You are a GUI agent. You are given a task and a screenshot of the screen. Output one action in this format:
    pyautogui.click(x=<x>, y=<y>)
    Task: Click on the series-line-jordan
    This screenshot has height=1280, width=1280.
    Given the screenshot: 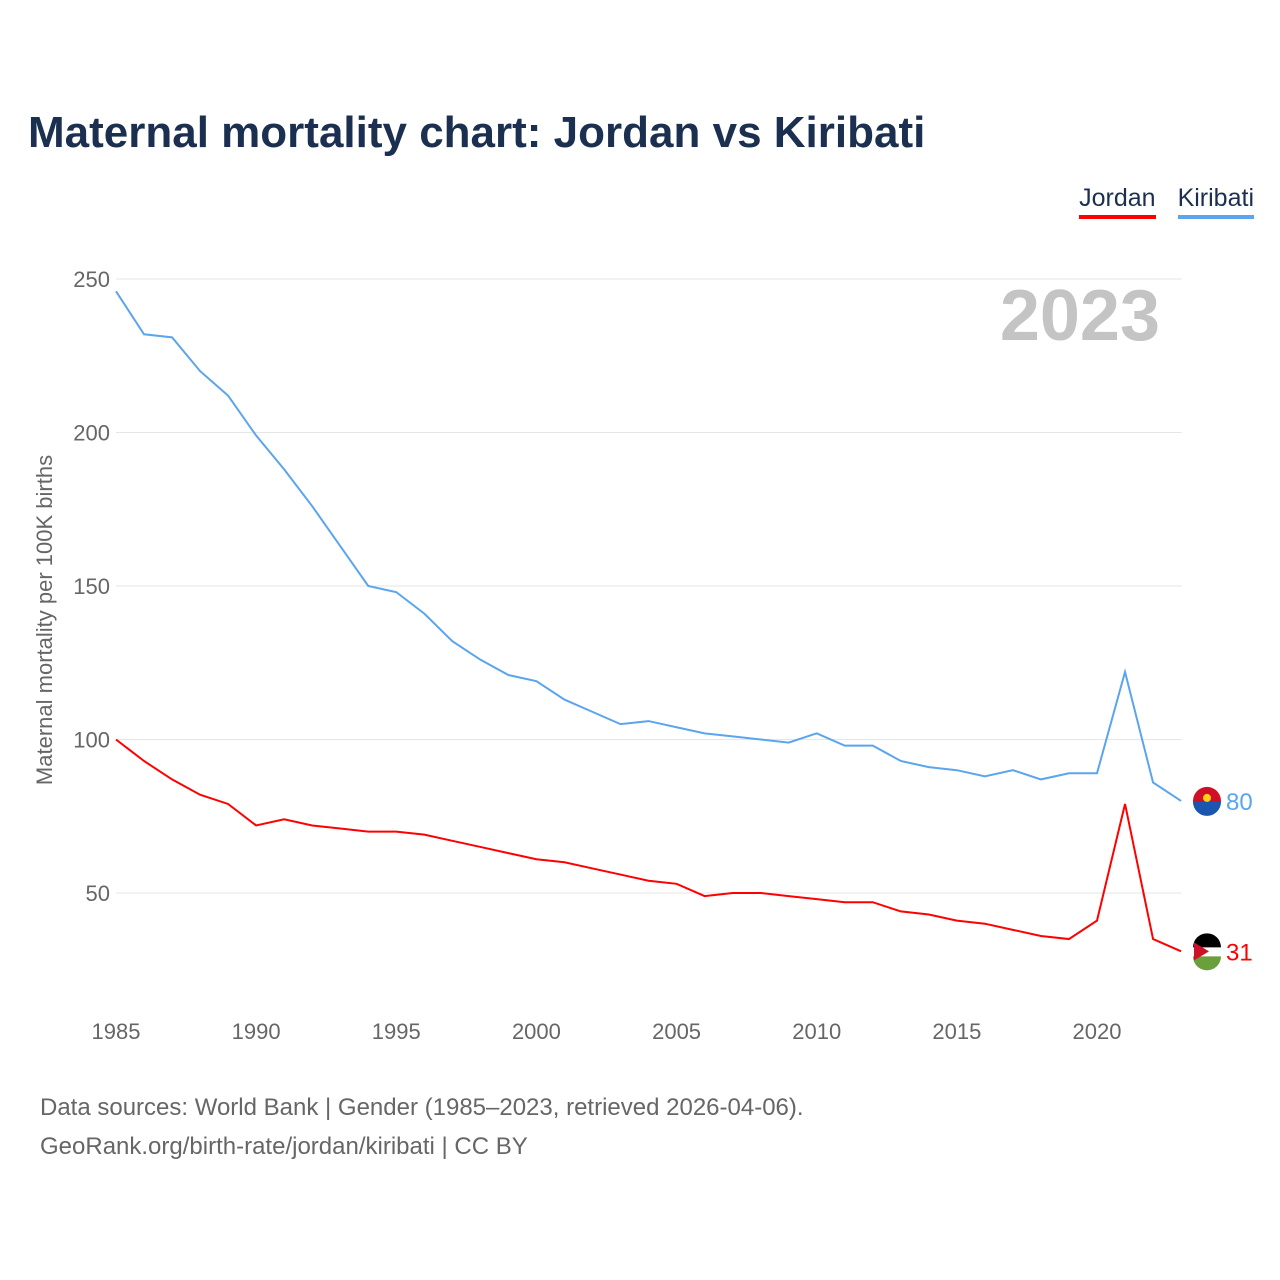 What is the action you would take?
    pyautogui.click(x=648, y=845)
    